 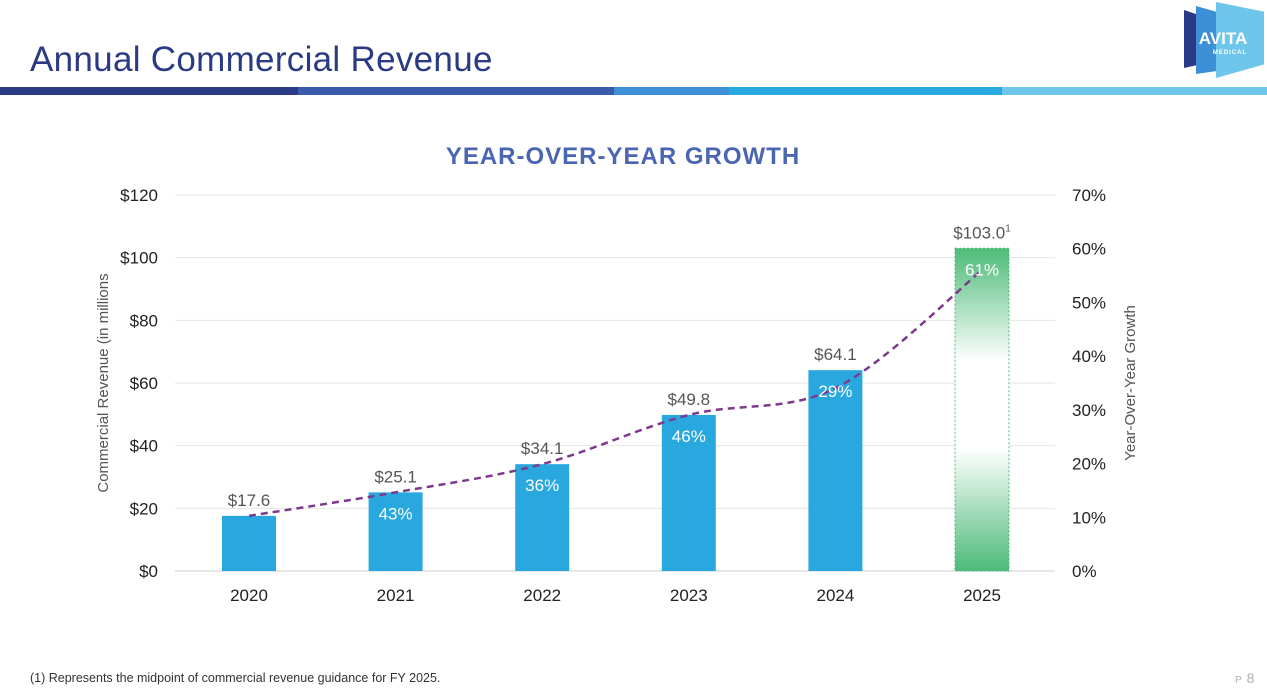 I want to click on chart-title: YEAR-OVER-YEAR GROWTH, so click(x=623, y=156).